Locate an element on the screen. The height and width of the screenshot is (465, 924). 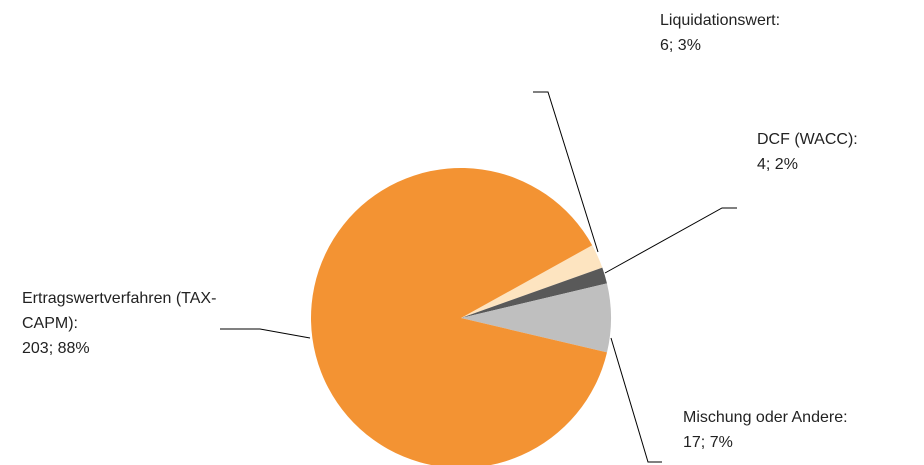
category-label: Liquidationswert: is located at coordinates (720, 20).